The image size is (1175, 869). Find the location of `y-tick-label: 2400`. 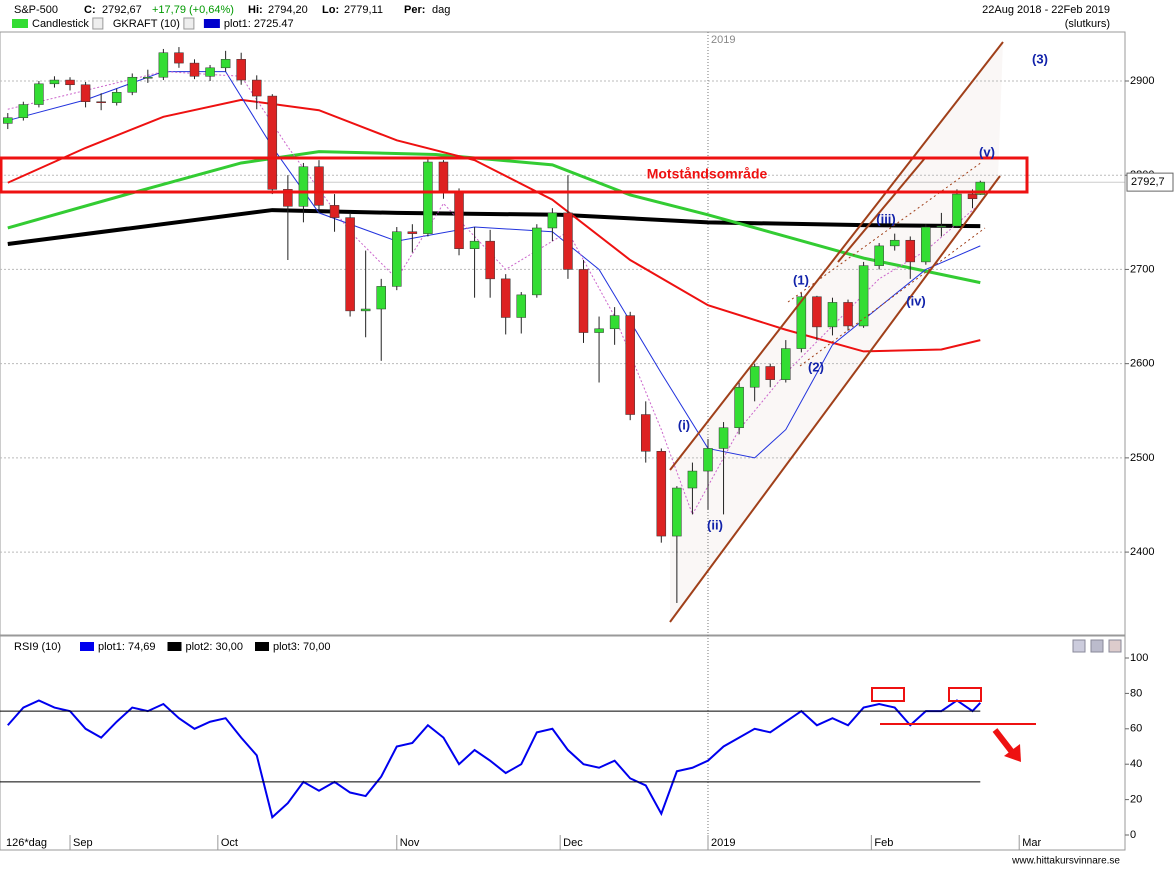

y-tick-label: 2400 is located at coordinates (1142, 552).